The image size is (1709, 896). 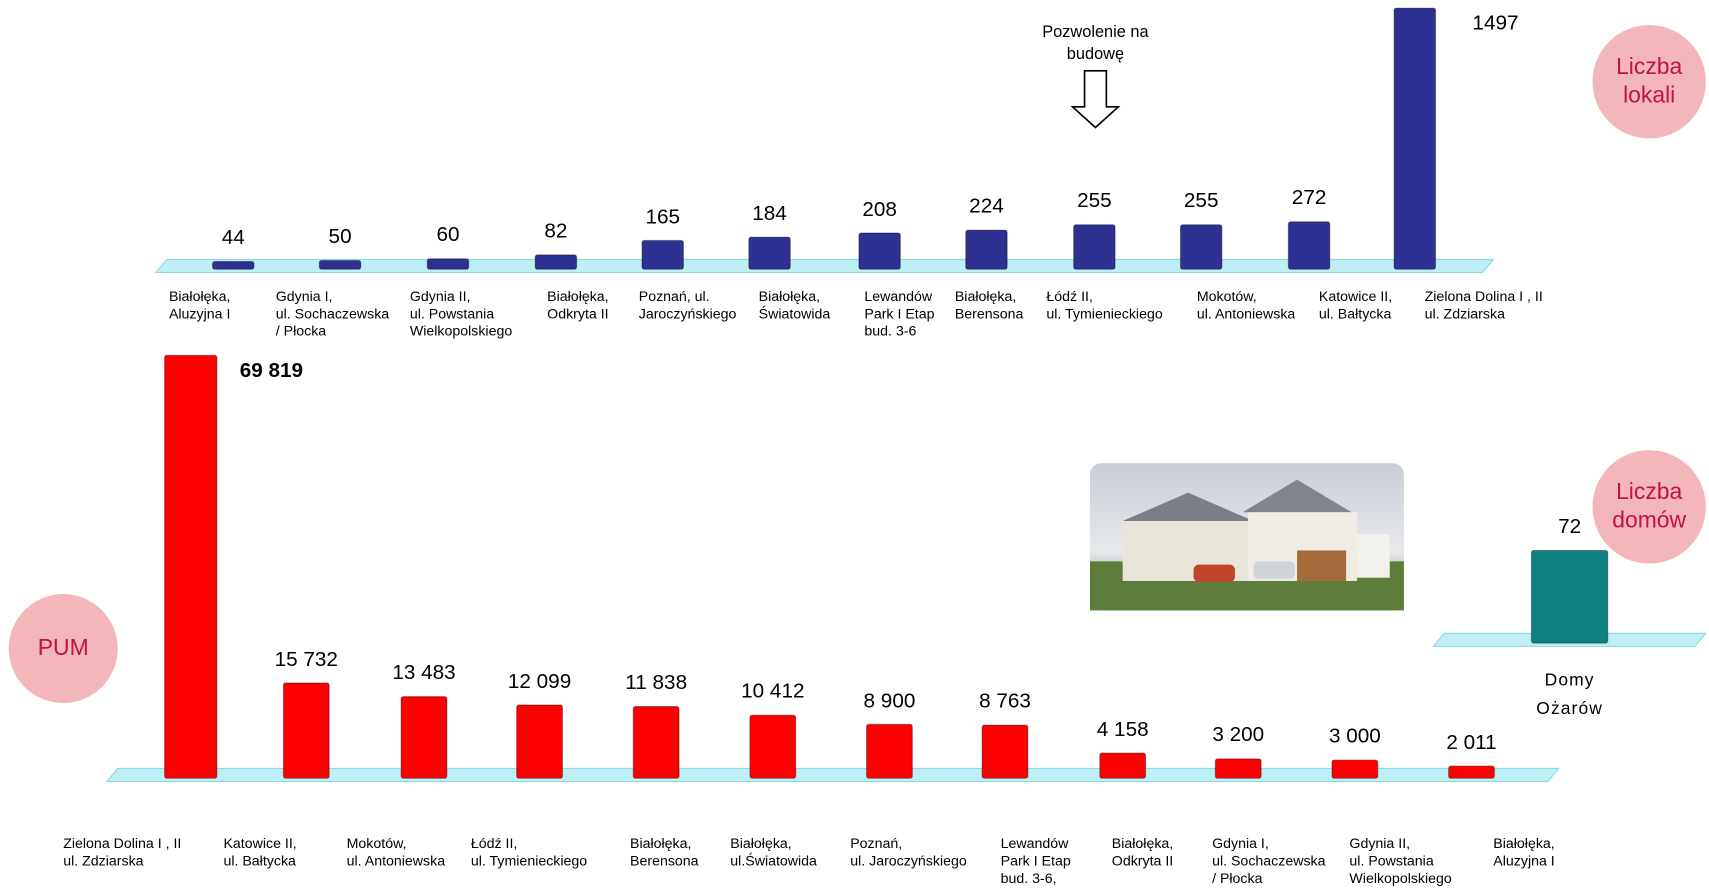 I want to click on value-label: 44, so click(x=233, y=238).